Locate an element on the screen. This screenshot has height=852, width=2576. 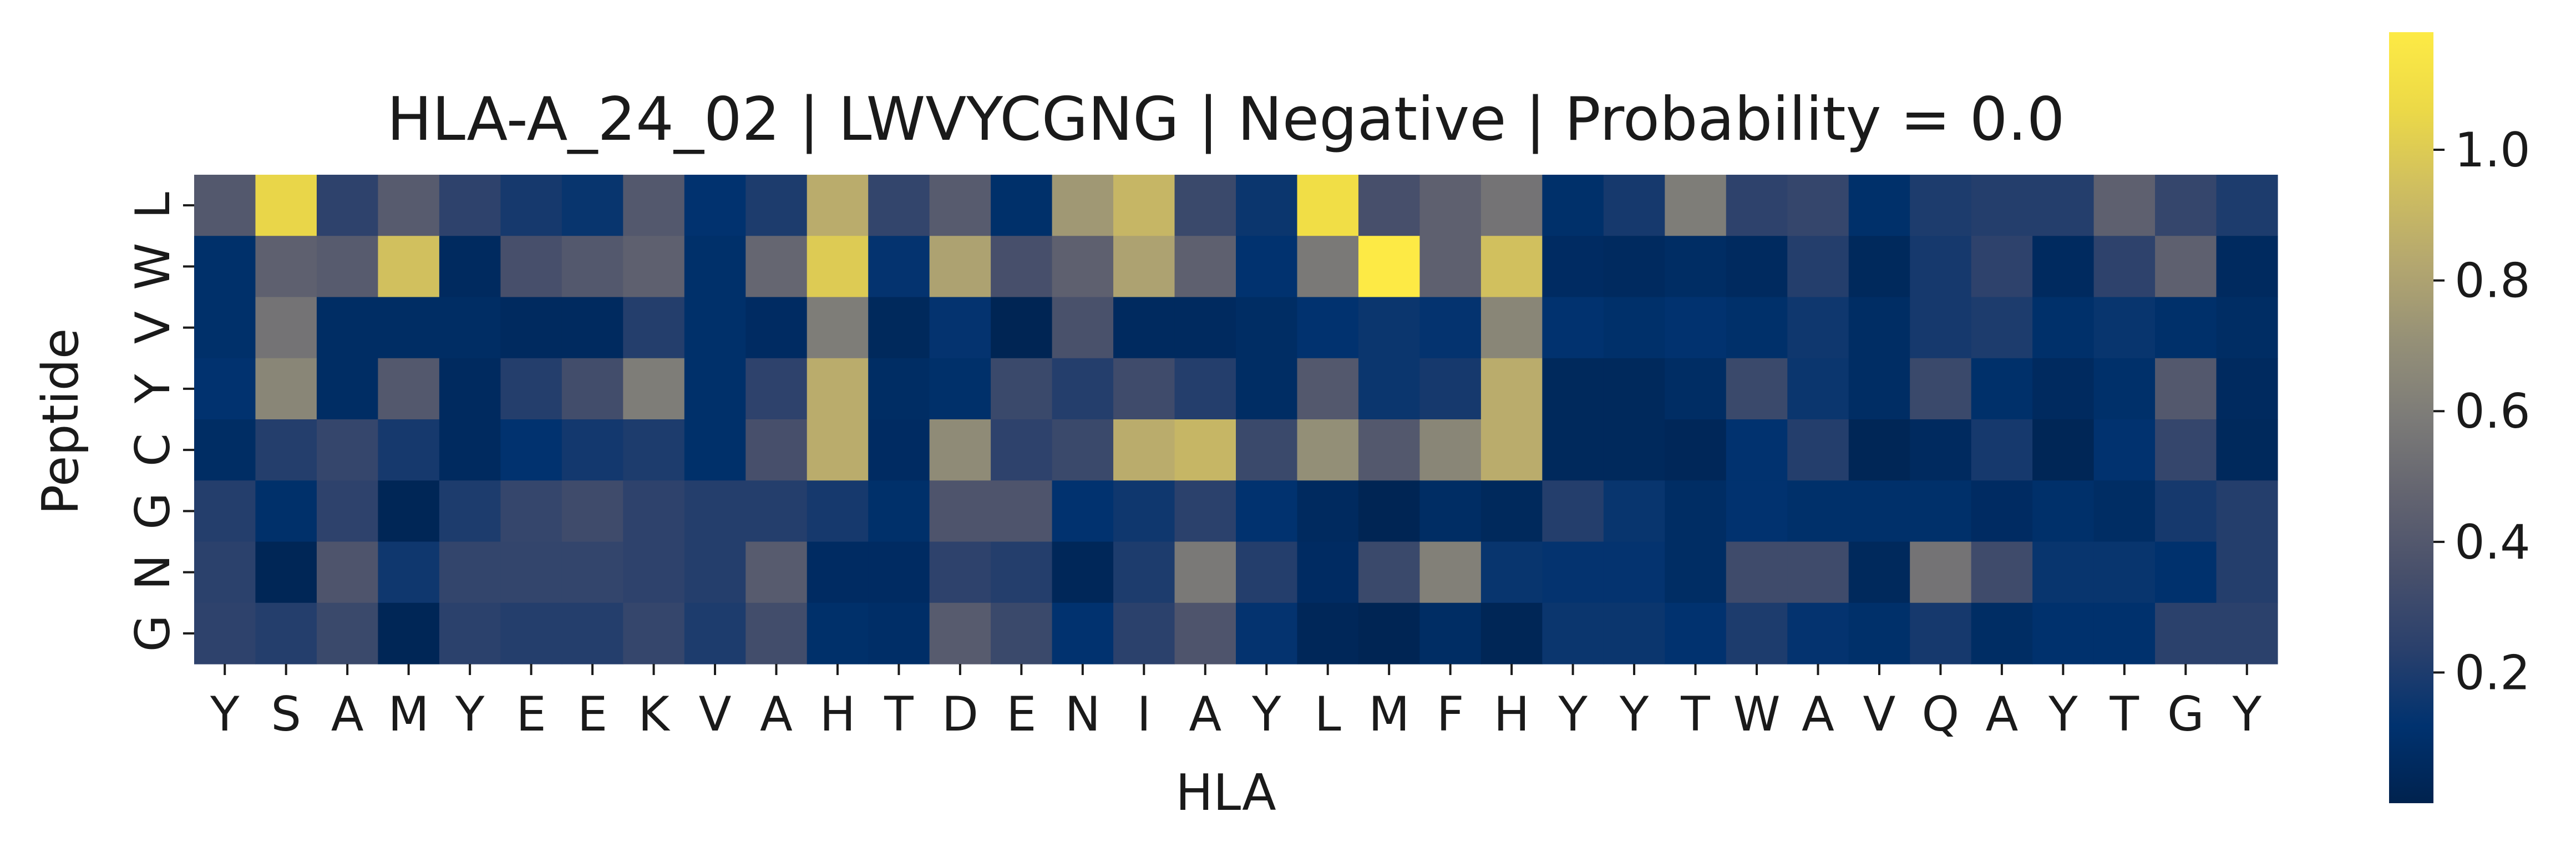
x-tick-label: D is located at coordinates (960, 715).